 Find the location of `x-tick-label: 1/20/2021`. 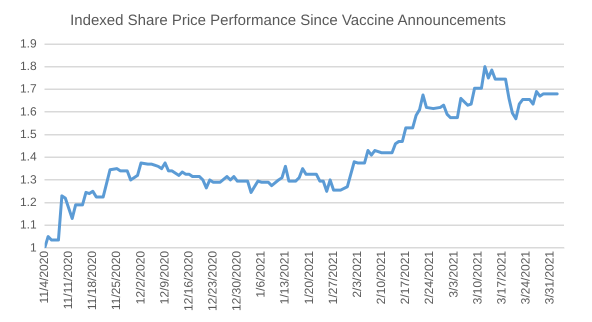

x-tick-label: 1/20/2021 is located at coordinates (309, 277).